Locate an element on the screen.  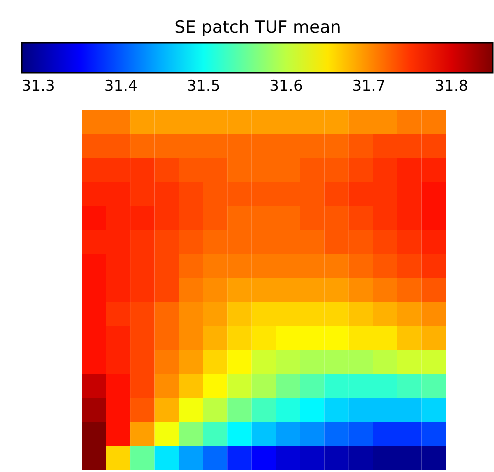
color-bar-label: 31.3 is located at coordinates (39, 86).